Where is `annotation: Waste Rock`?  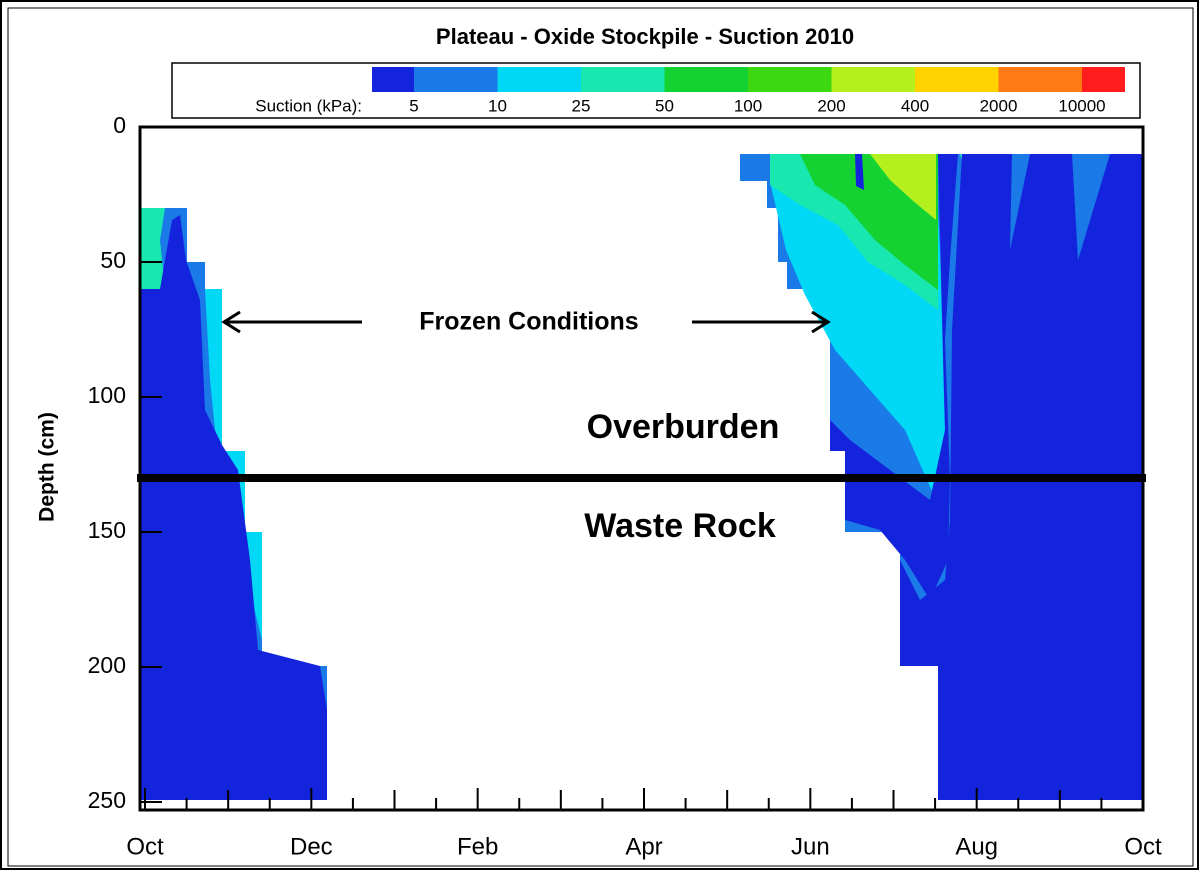
annotation: Waste Rock is located at coordinates (680, 526).